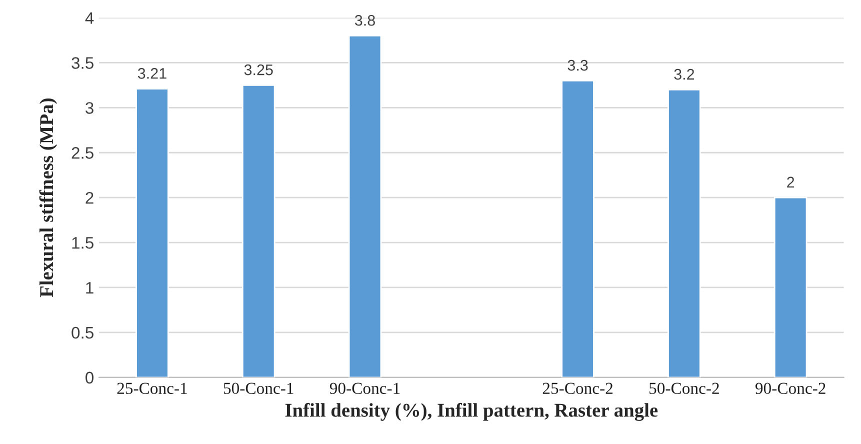  Describe the element at coordinates (90, 108) in the screenshot. I see `y-tick-label: 3` at that location.